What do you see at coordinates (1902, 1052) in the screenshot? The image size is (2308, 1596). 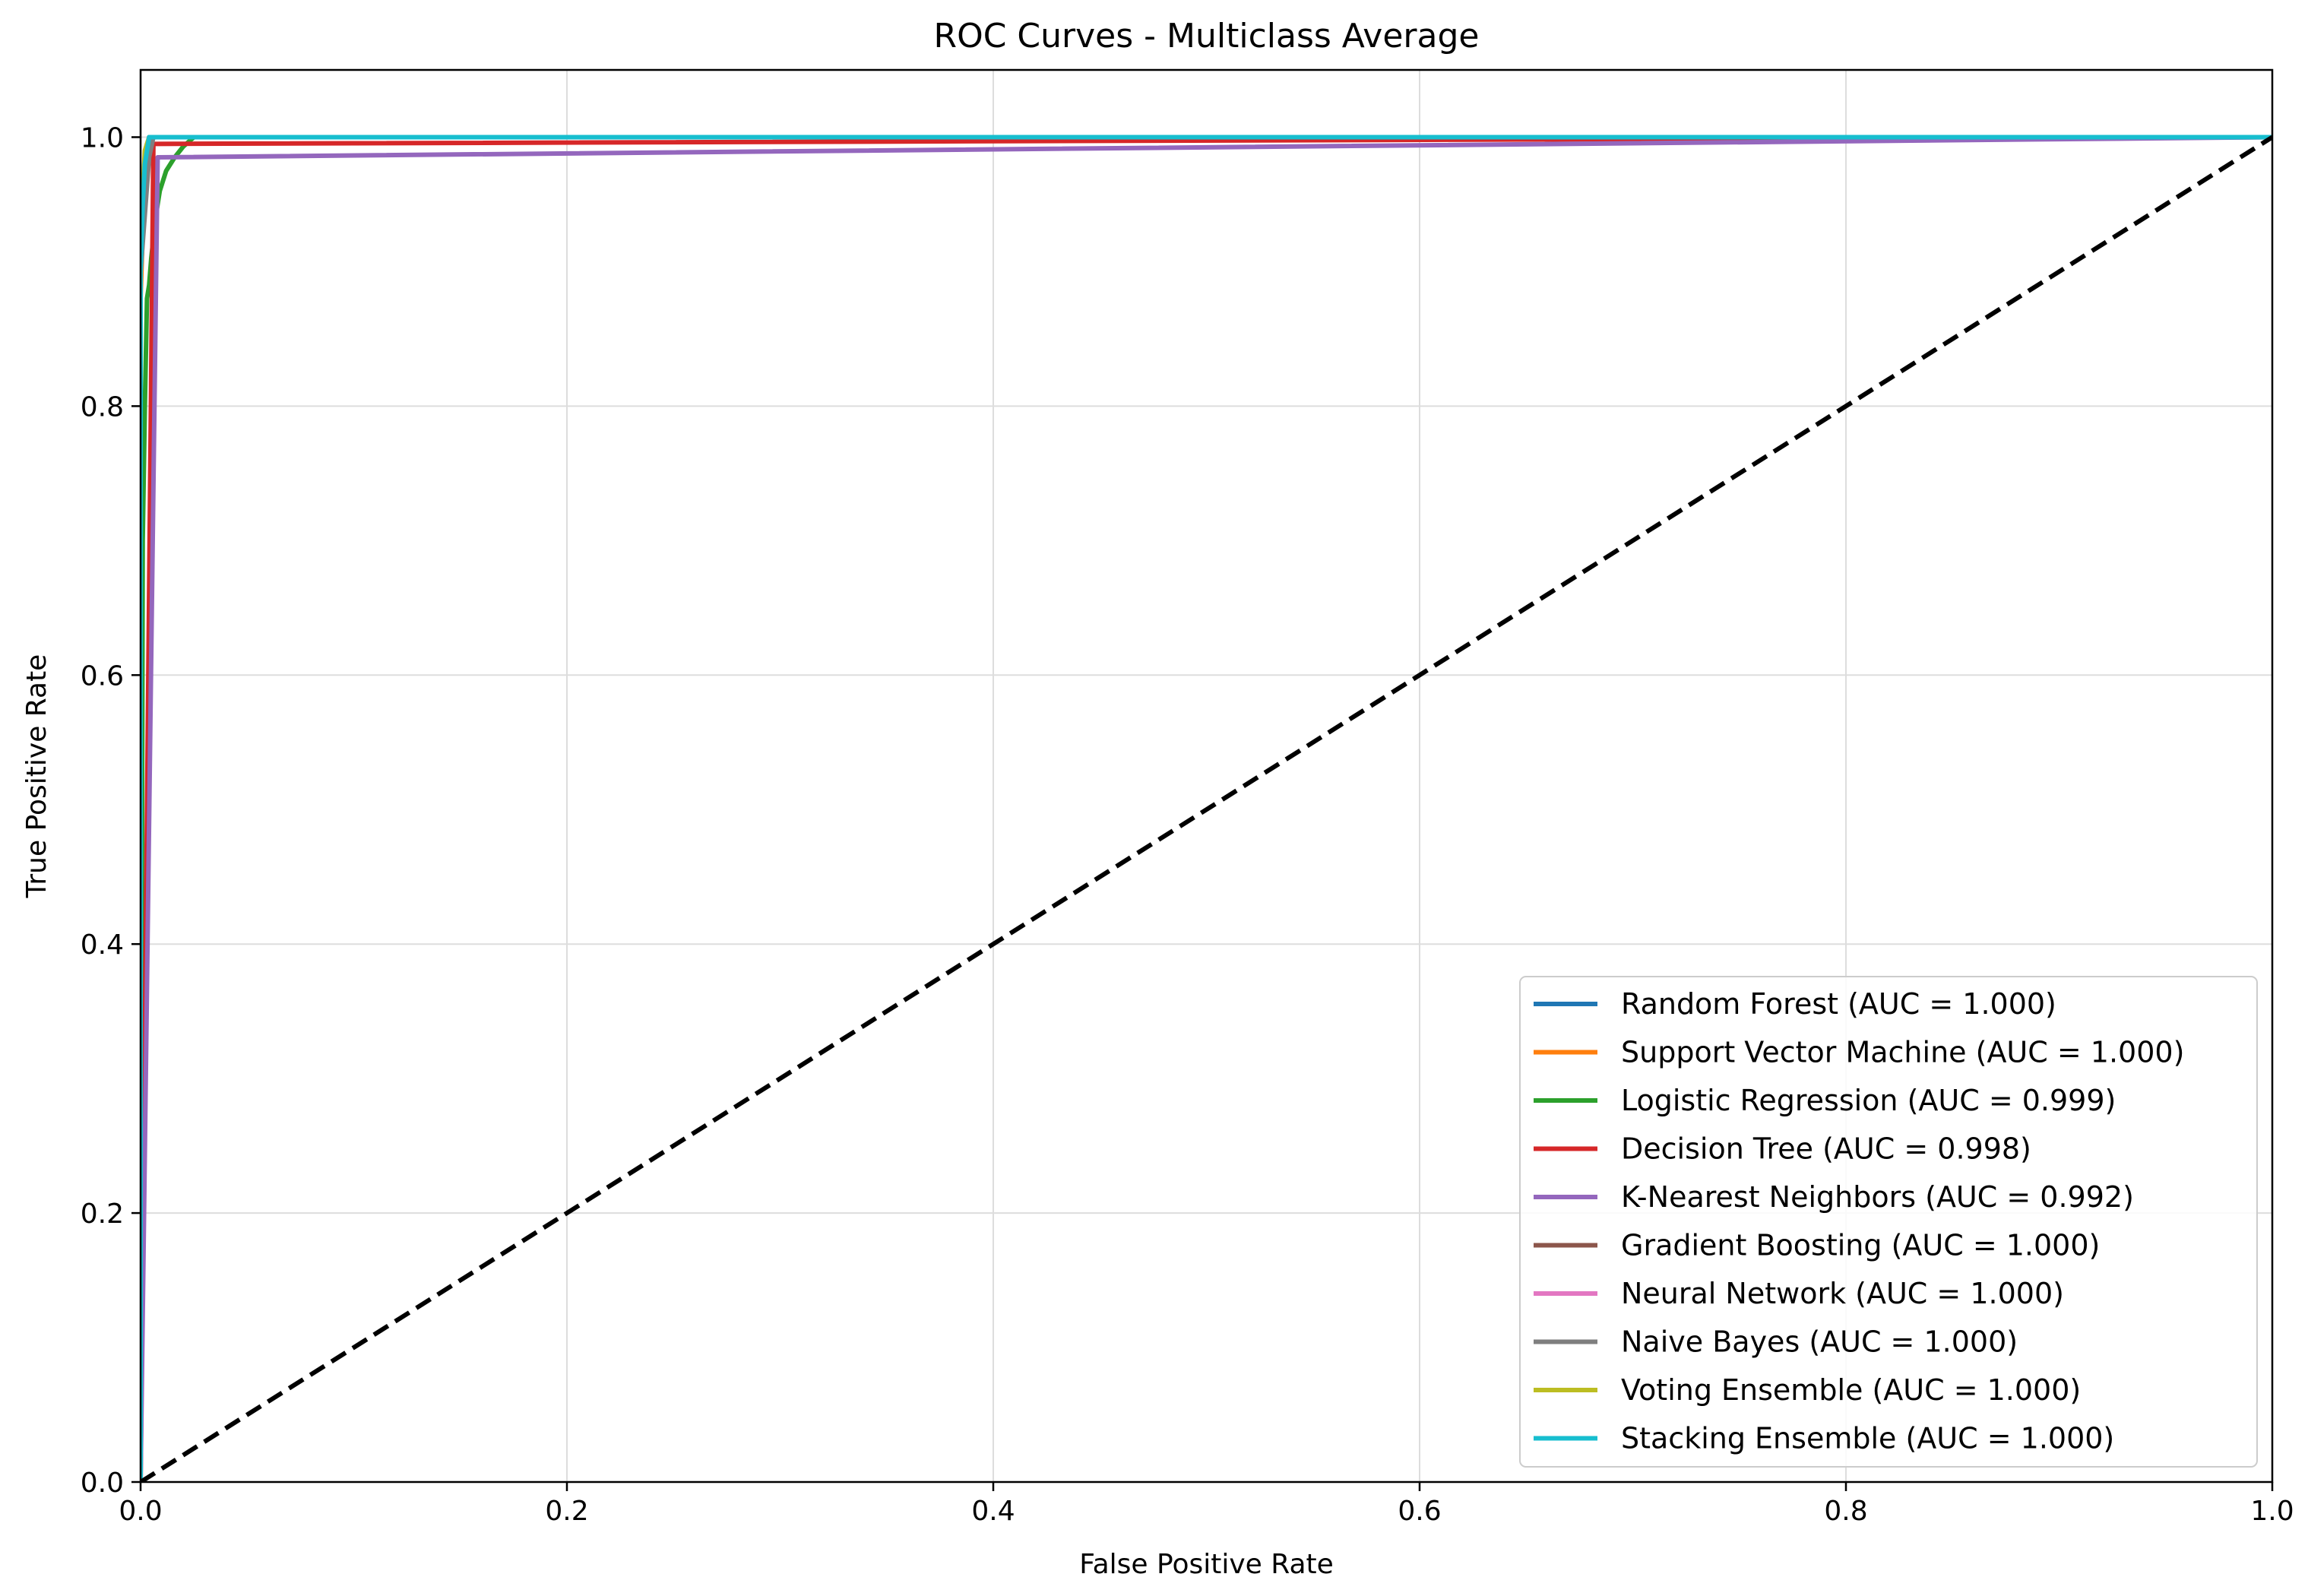 I see `legend-label-2: Support Vector Machine (AUC = 1.000)` at bounding box center [1902, 1052].